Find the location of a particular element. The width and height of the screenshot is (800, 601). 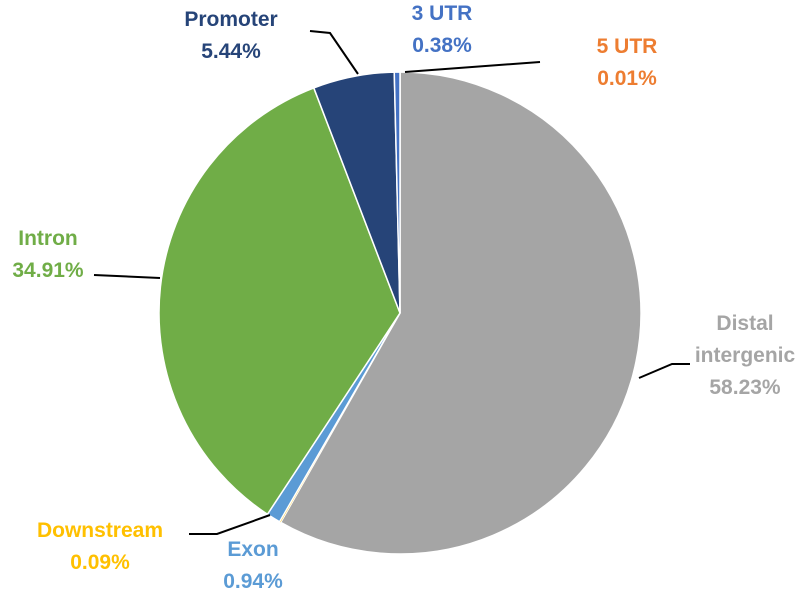

value-label: 34.91% is located at coordinates (48, 270).